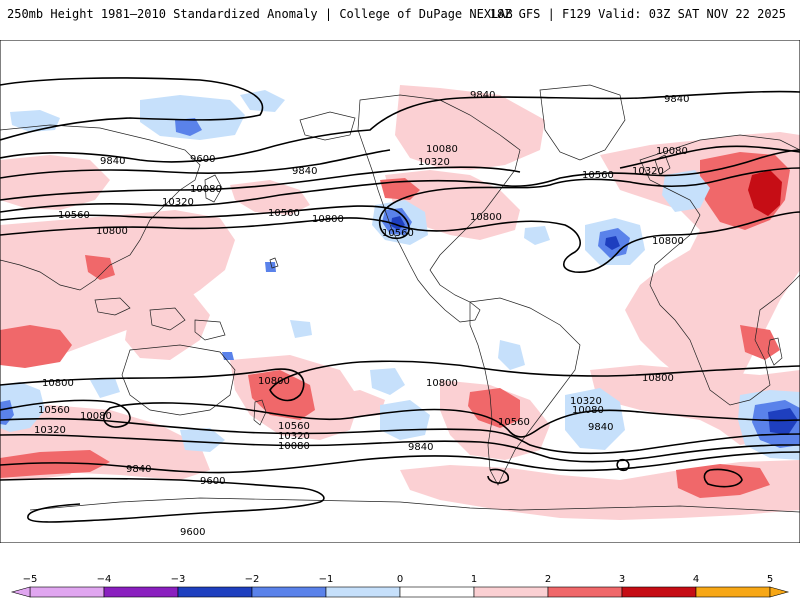 This screenshot has width=800, height=604. What do you see at coordinates (622, 579) in the screenshot?
I see `colorbar-tick-label: 3` at bounding box center [622, 579].